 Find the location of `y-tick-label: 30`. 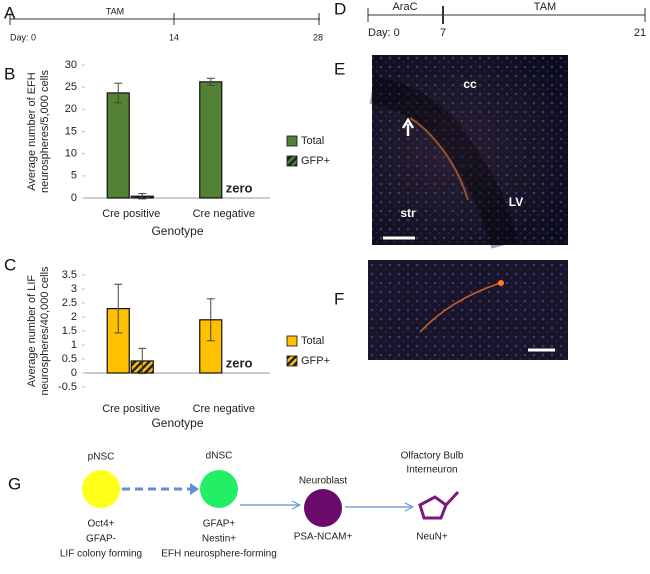

y-tick-label: 30 is located at coordinates (71, 65).